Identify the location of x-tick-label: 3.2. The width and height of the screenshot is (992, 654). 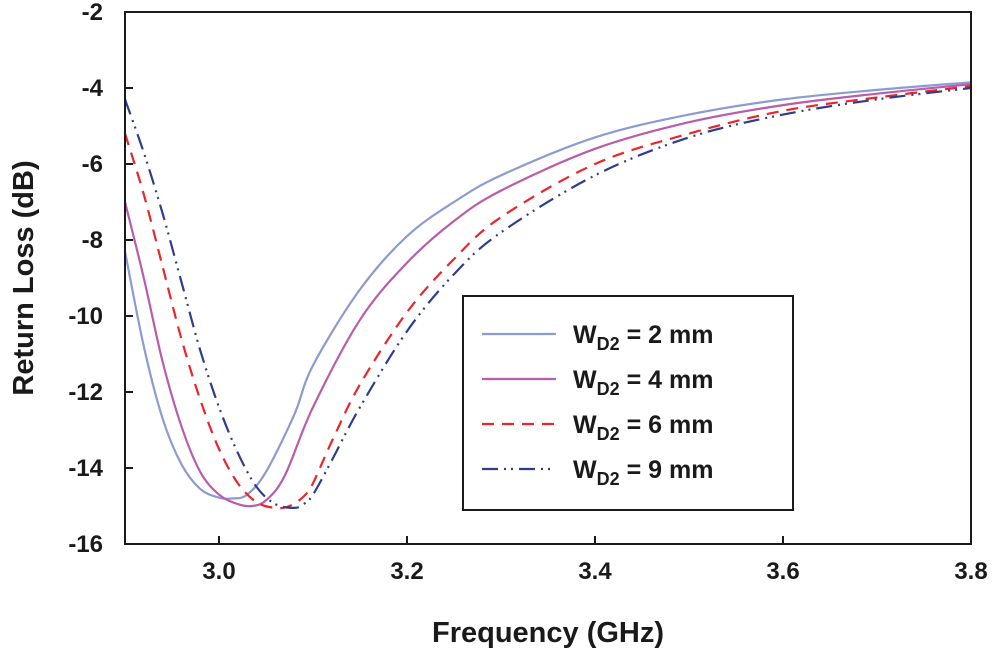
(406, 571).